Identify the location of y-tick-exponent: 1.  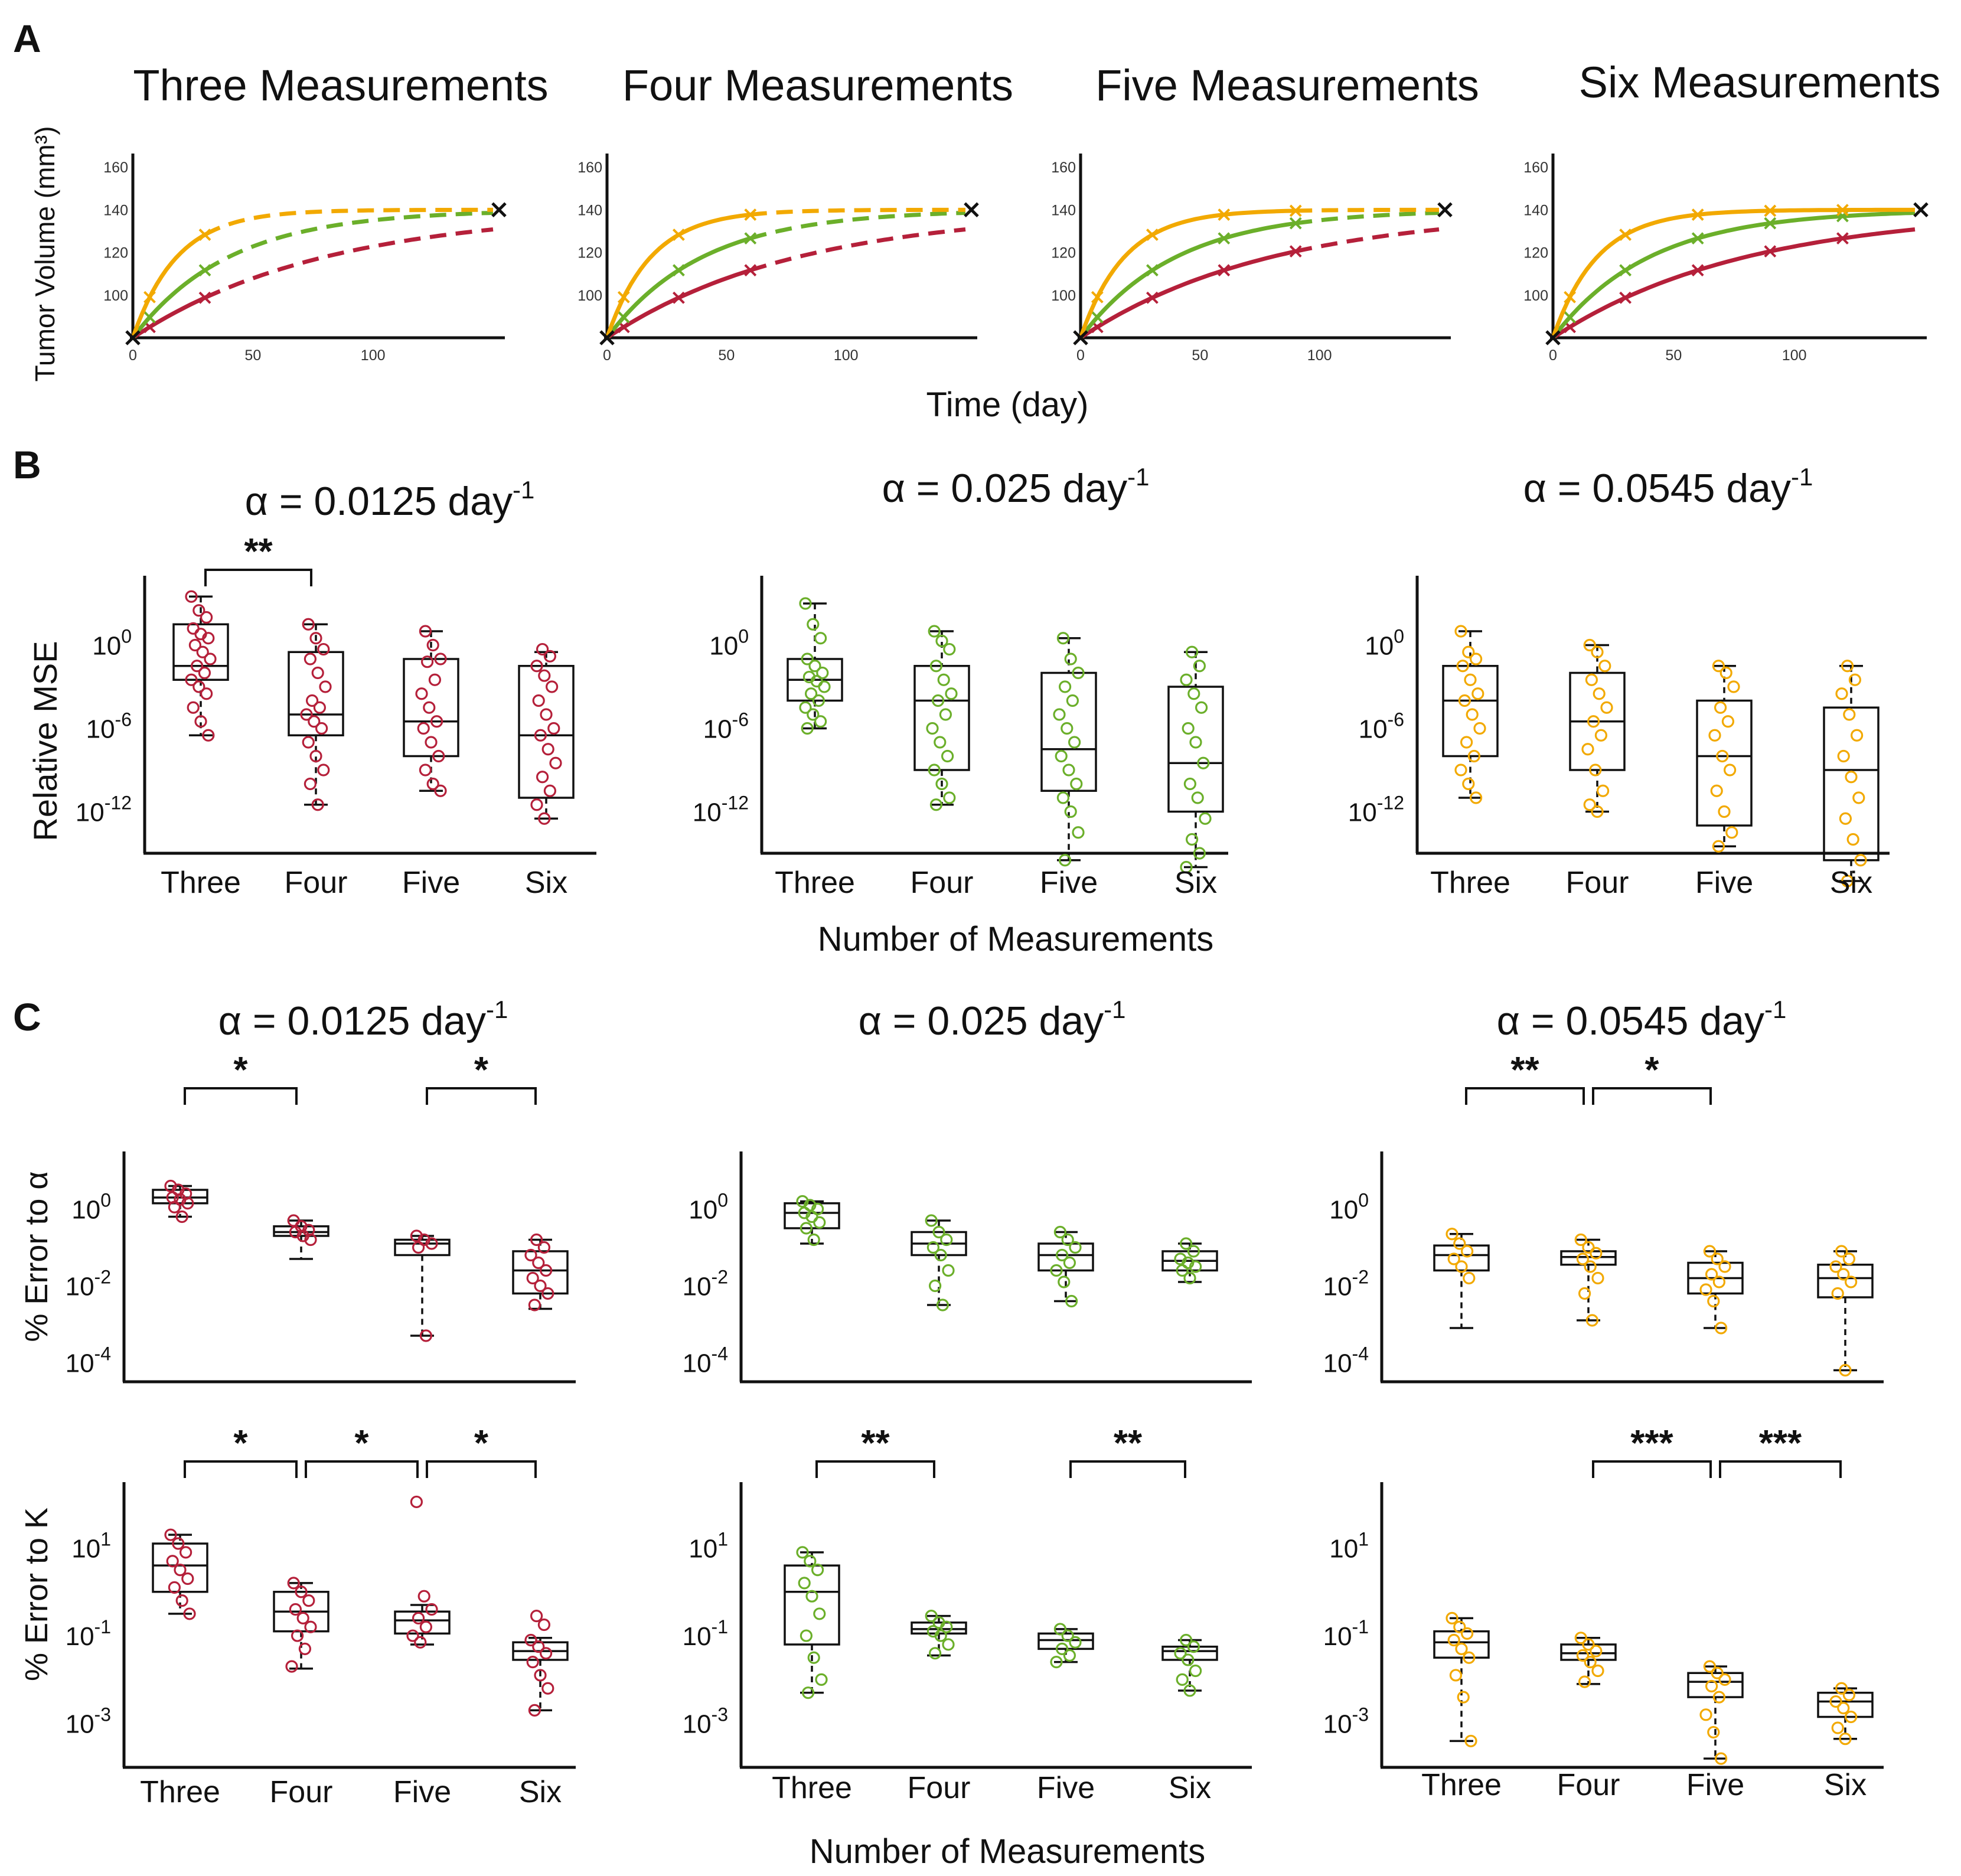
(1363, 1539).